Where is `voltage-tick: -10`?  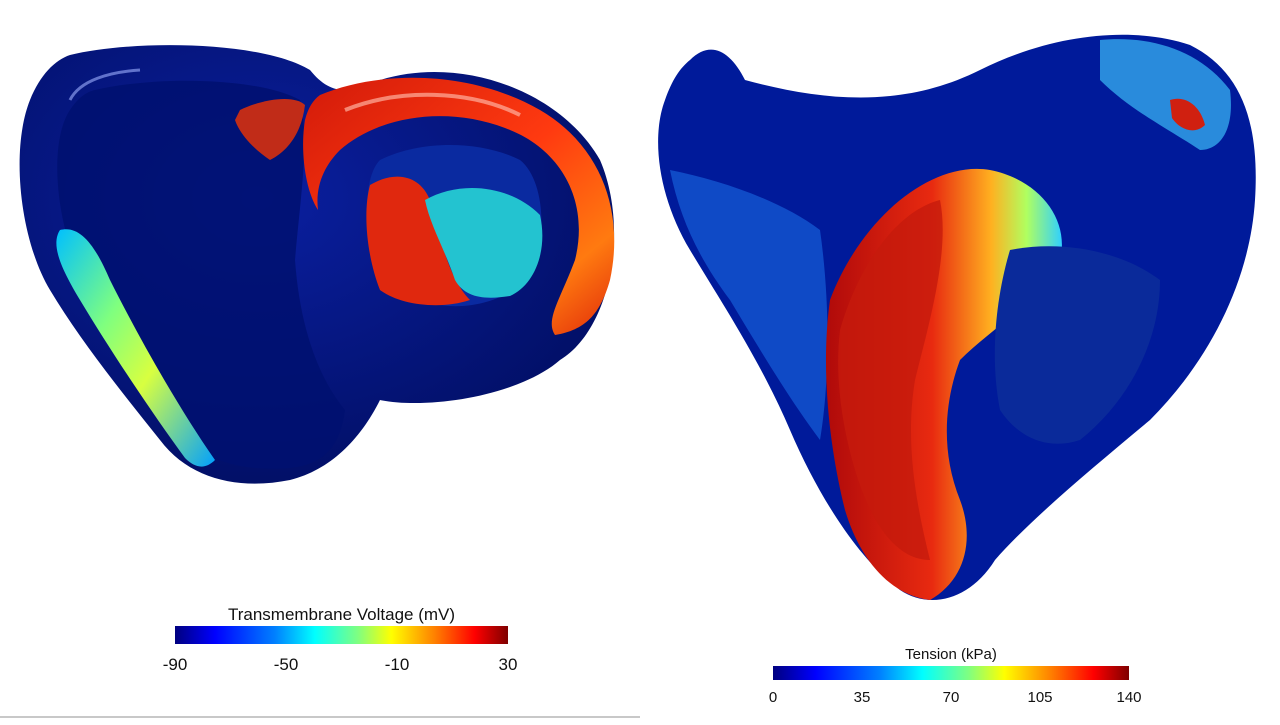
voltage-tick: -10 is located at coordinates (397, 664).